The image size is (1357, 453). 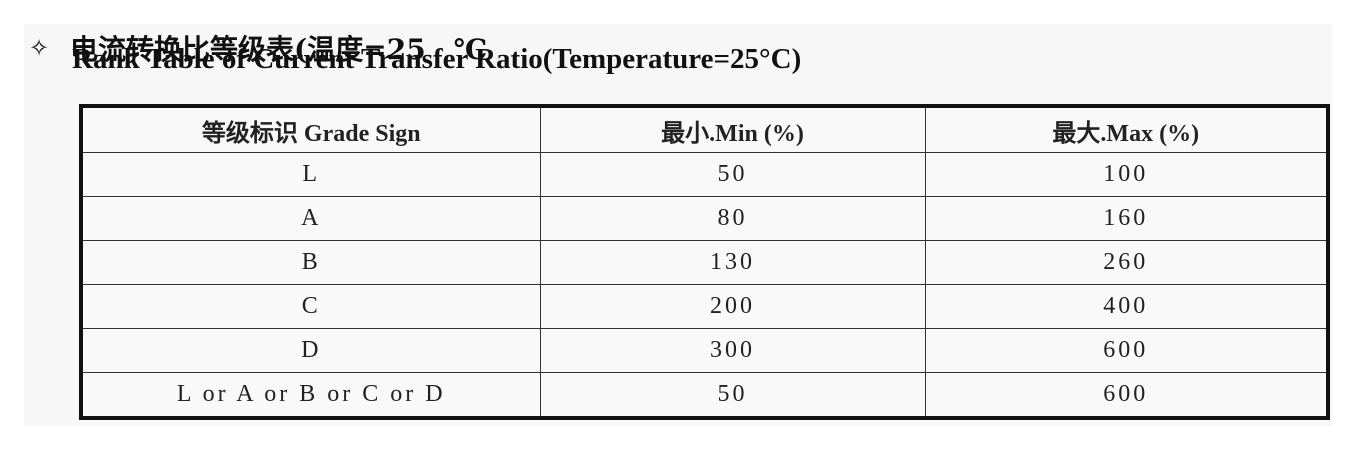 What do you see at coordinates (732, 262) in the screenshot?
I see `min-cell: 130` at bounding box center [732, 262].